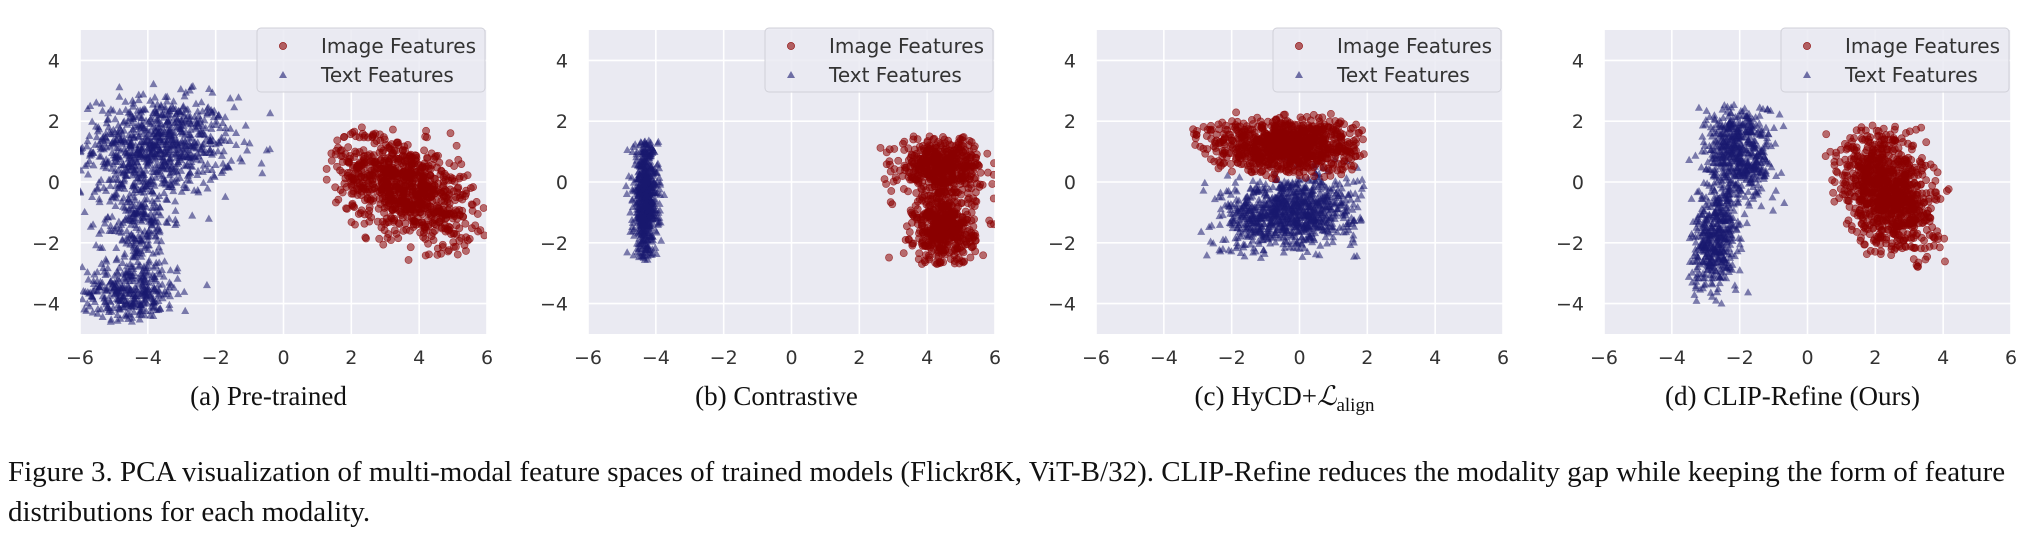 Image resolution: width=2031 pixels, height=541 pixels. Describe the element at coordinates (1435, 358) in the screenshot. I see `x-tick-label: 4` at that location.